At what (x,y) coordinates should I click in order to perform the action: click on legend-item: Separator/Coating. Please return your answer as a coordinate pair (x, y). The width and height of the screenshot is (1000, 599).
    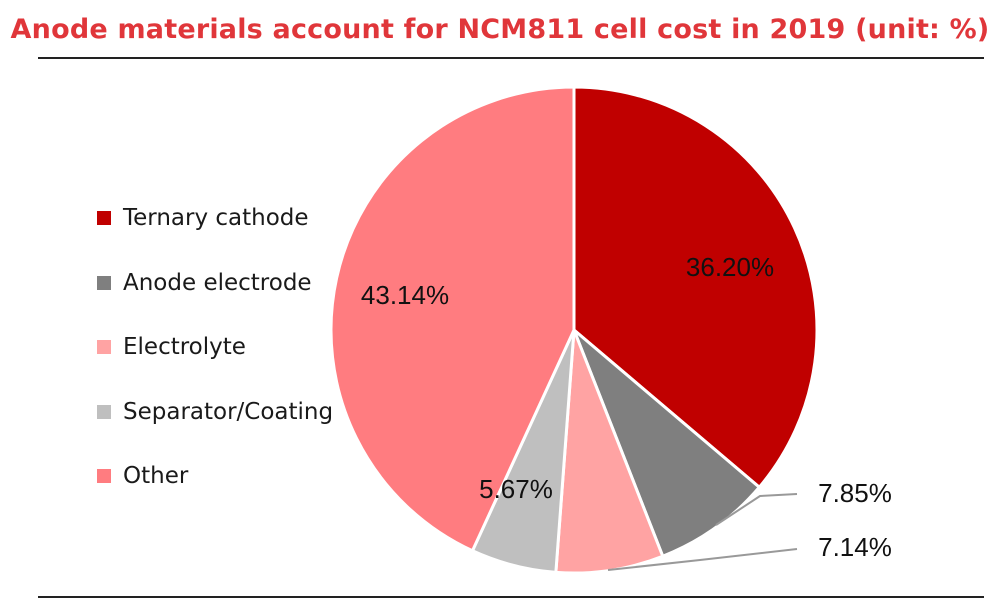
    Looking at the image, I should click on (215, 412).